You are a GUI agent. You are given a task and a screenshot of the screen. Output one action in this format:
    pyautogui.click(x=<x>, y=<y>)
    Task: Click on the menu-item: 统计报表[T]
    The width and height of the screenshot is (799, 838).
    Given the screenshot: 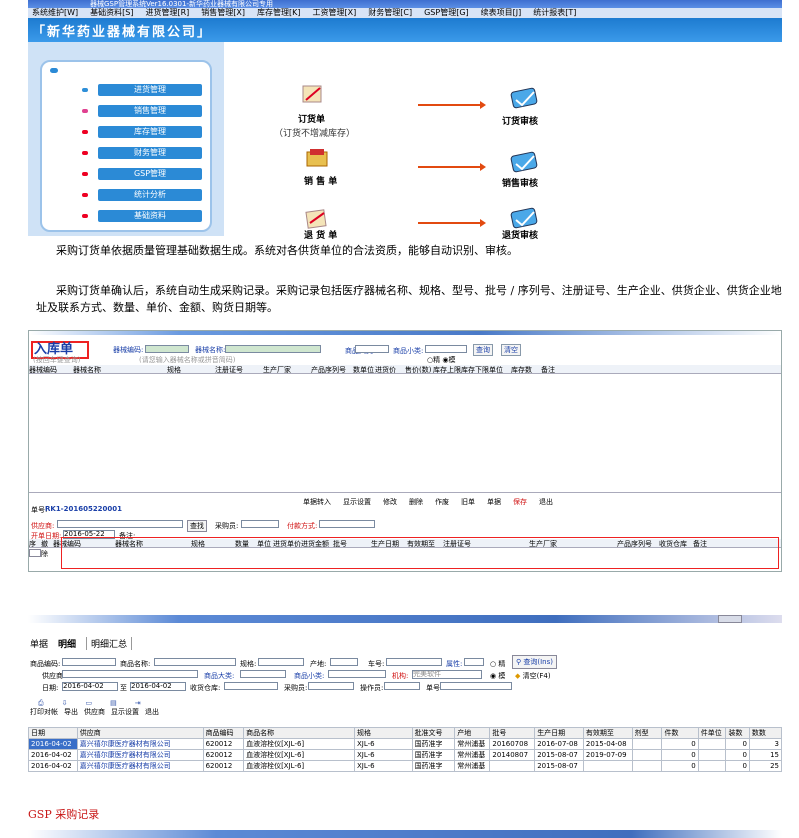 What is the action you would take?
    pyautogui.click(x=555, y=12)
    